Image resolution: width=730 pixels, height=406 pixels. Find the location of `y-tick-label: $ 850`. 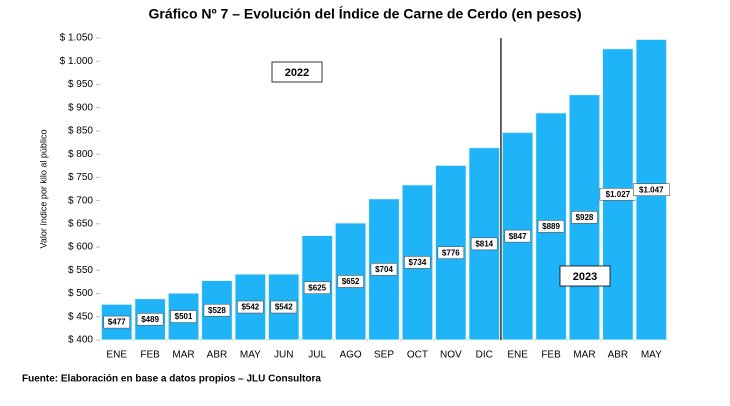

y-tick-label: $ 850 is located at coordinates (80, 131).